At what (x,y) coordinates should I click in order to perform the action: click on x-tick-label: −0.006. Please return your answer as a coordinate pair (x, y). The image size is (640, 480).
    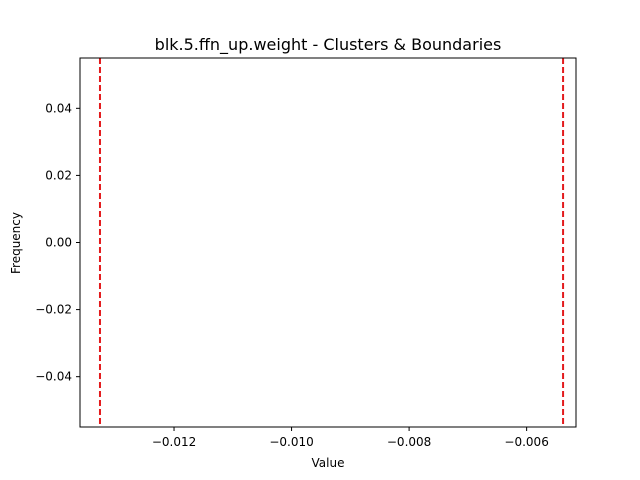
    Looking at the image, I should click on (526, 442).